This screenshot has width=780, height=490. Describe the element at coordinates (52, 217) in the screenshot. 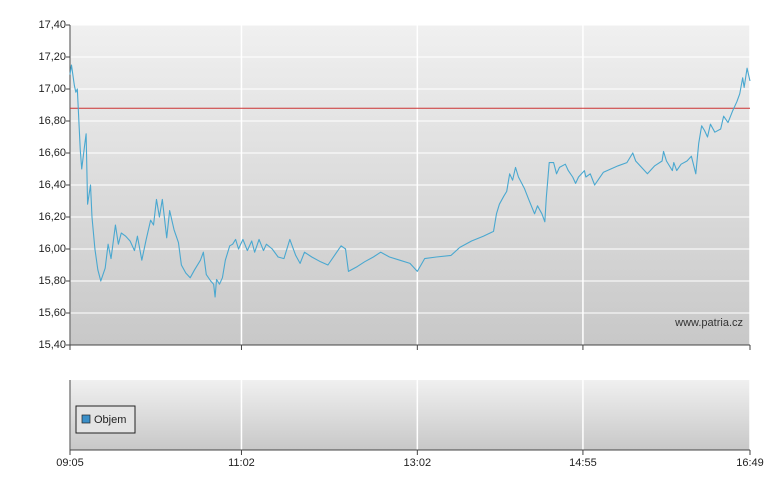

I see `y-tick-label: 16,20` at that location.